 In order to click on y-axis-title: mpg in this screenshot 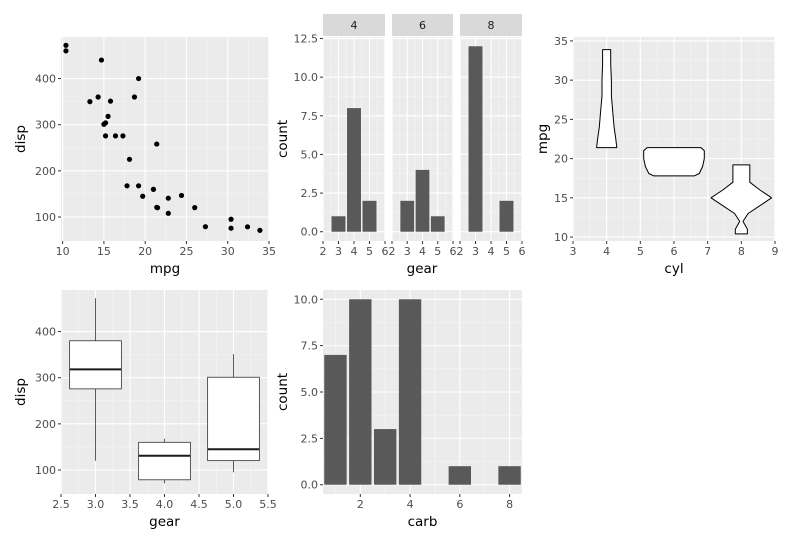, I will do `click(543, 139)`.